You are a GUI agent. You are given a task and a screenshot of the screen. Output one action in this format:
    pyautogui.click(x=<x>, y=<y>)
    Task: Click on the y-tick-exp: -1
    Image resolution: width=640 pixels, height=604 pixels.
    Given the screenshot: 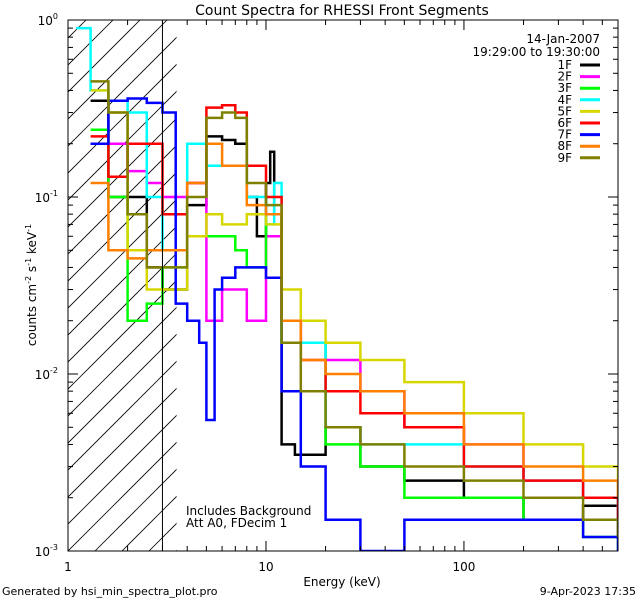 What is the action you would take?
    pyautogui.click(x=54, y=193)
    